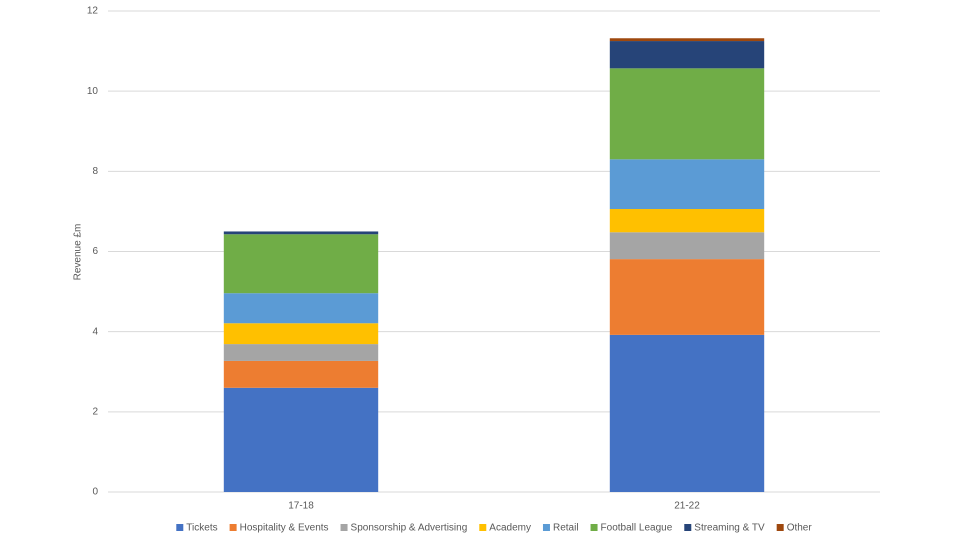 This screenshot has width=960, height=540. What do you see at coordinates (301, 506) in the screenshot?
I see `x-tick-label: 17-18` at bounding box center [301, 506].